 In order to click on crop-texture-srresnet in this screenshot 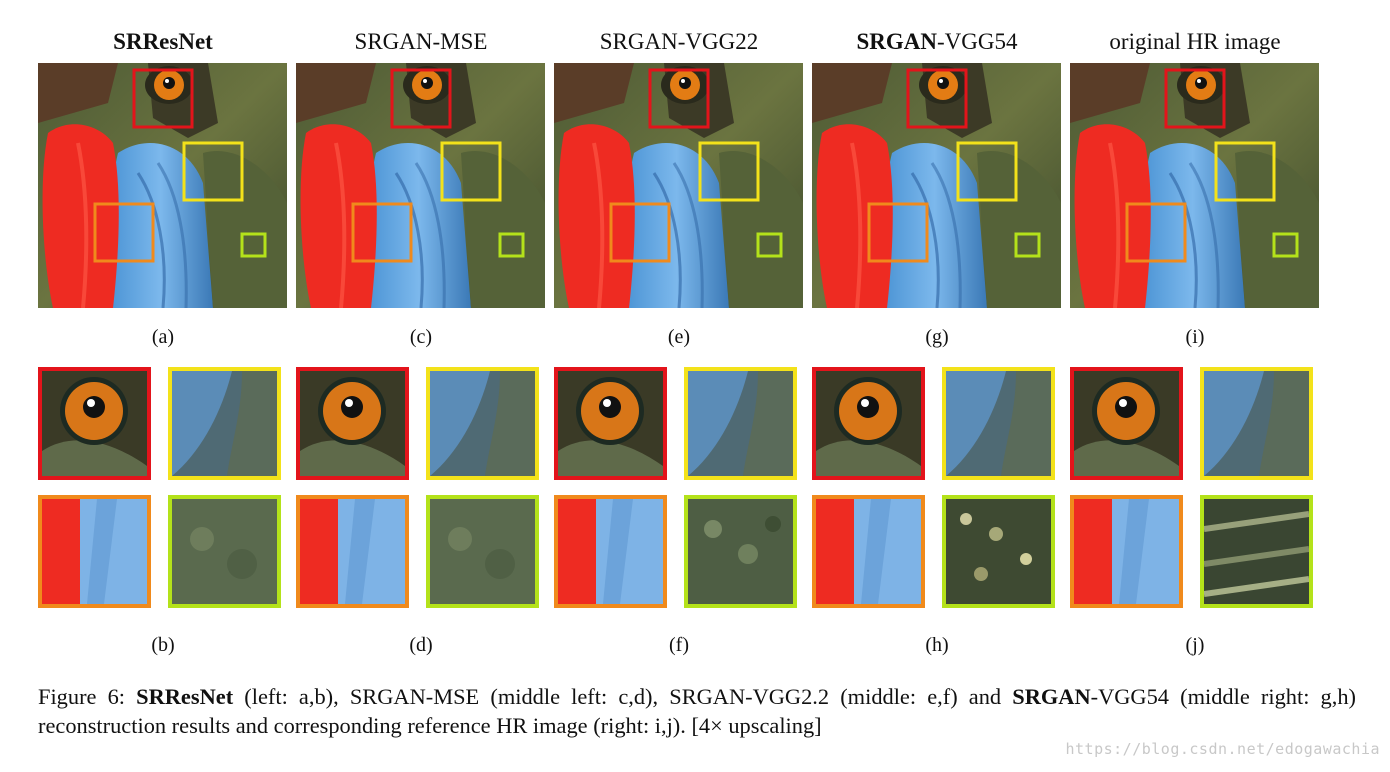, I will do `click(224, 551)`.